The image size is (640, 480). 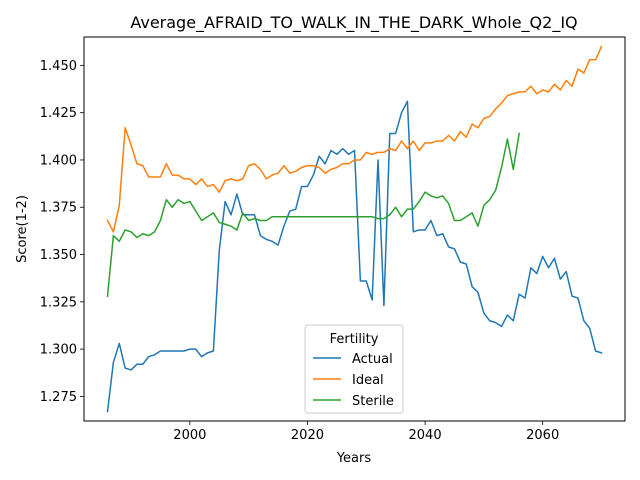 What do you see at coordinates (372, 359) in the screenshot?
I see `legend-label-actual: Actual` at bounding box center [372, 359].